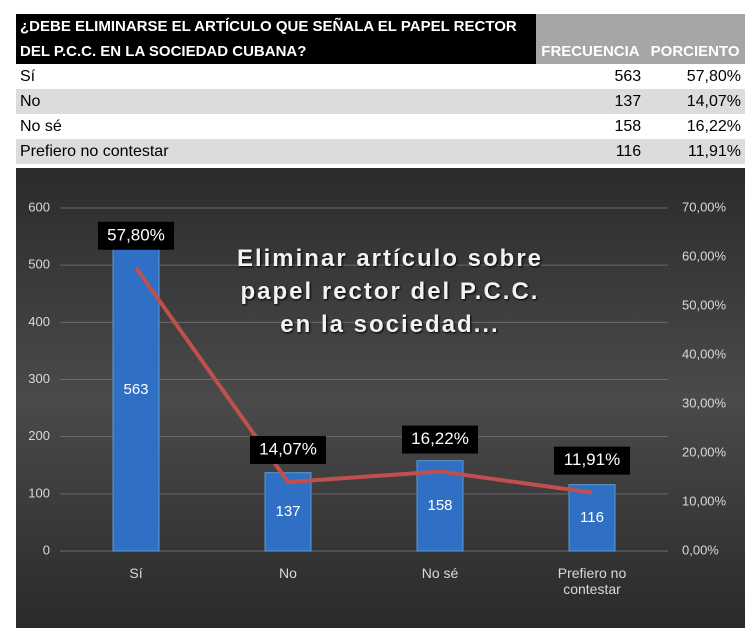 The width and height of the screenshot is (751, 632). Describe the element at coordinates (695, 151) in the screenshot. I see `table-cell: 11,91%` at that location.